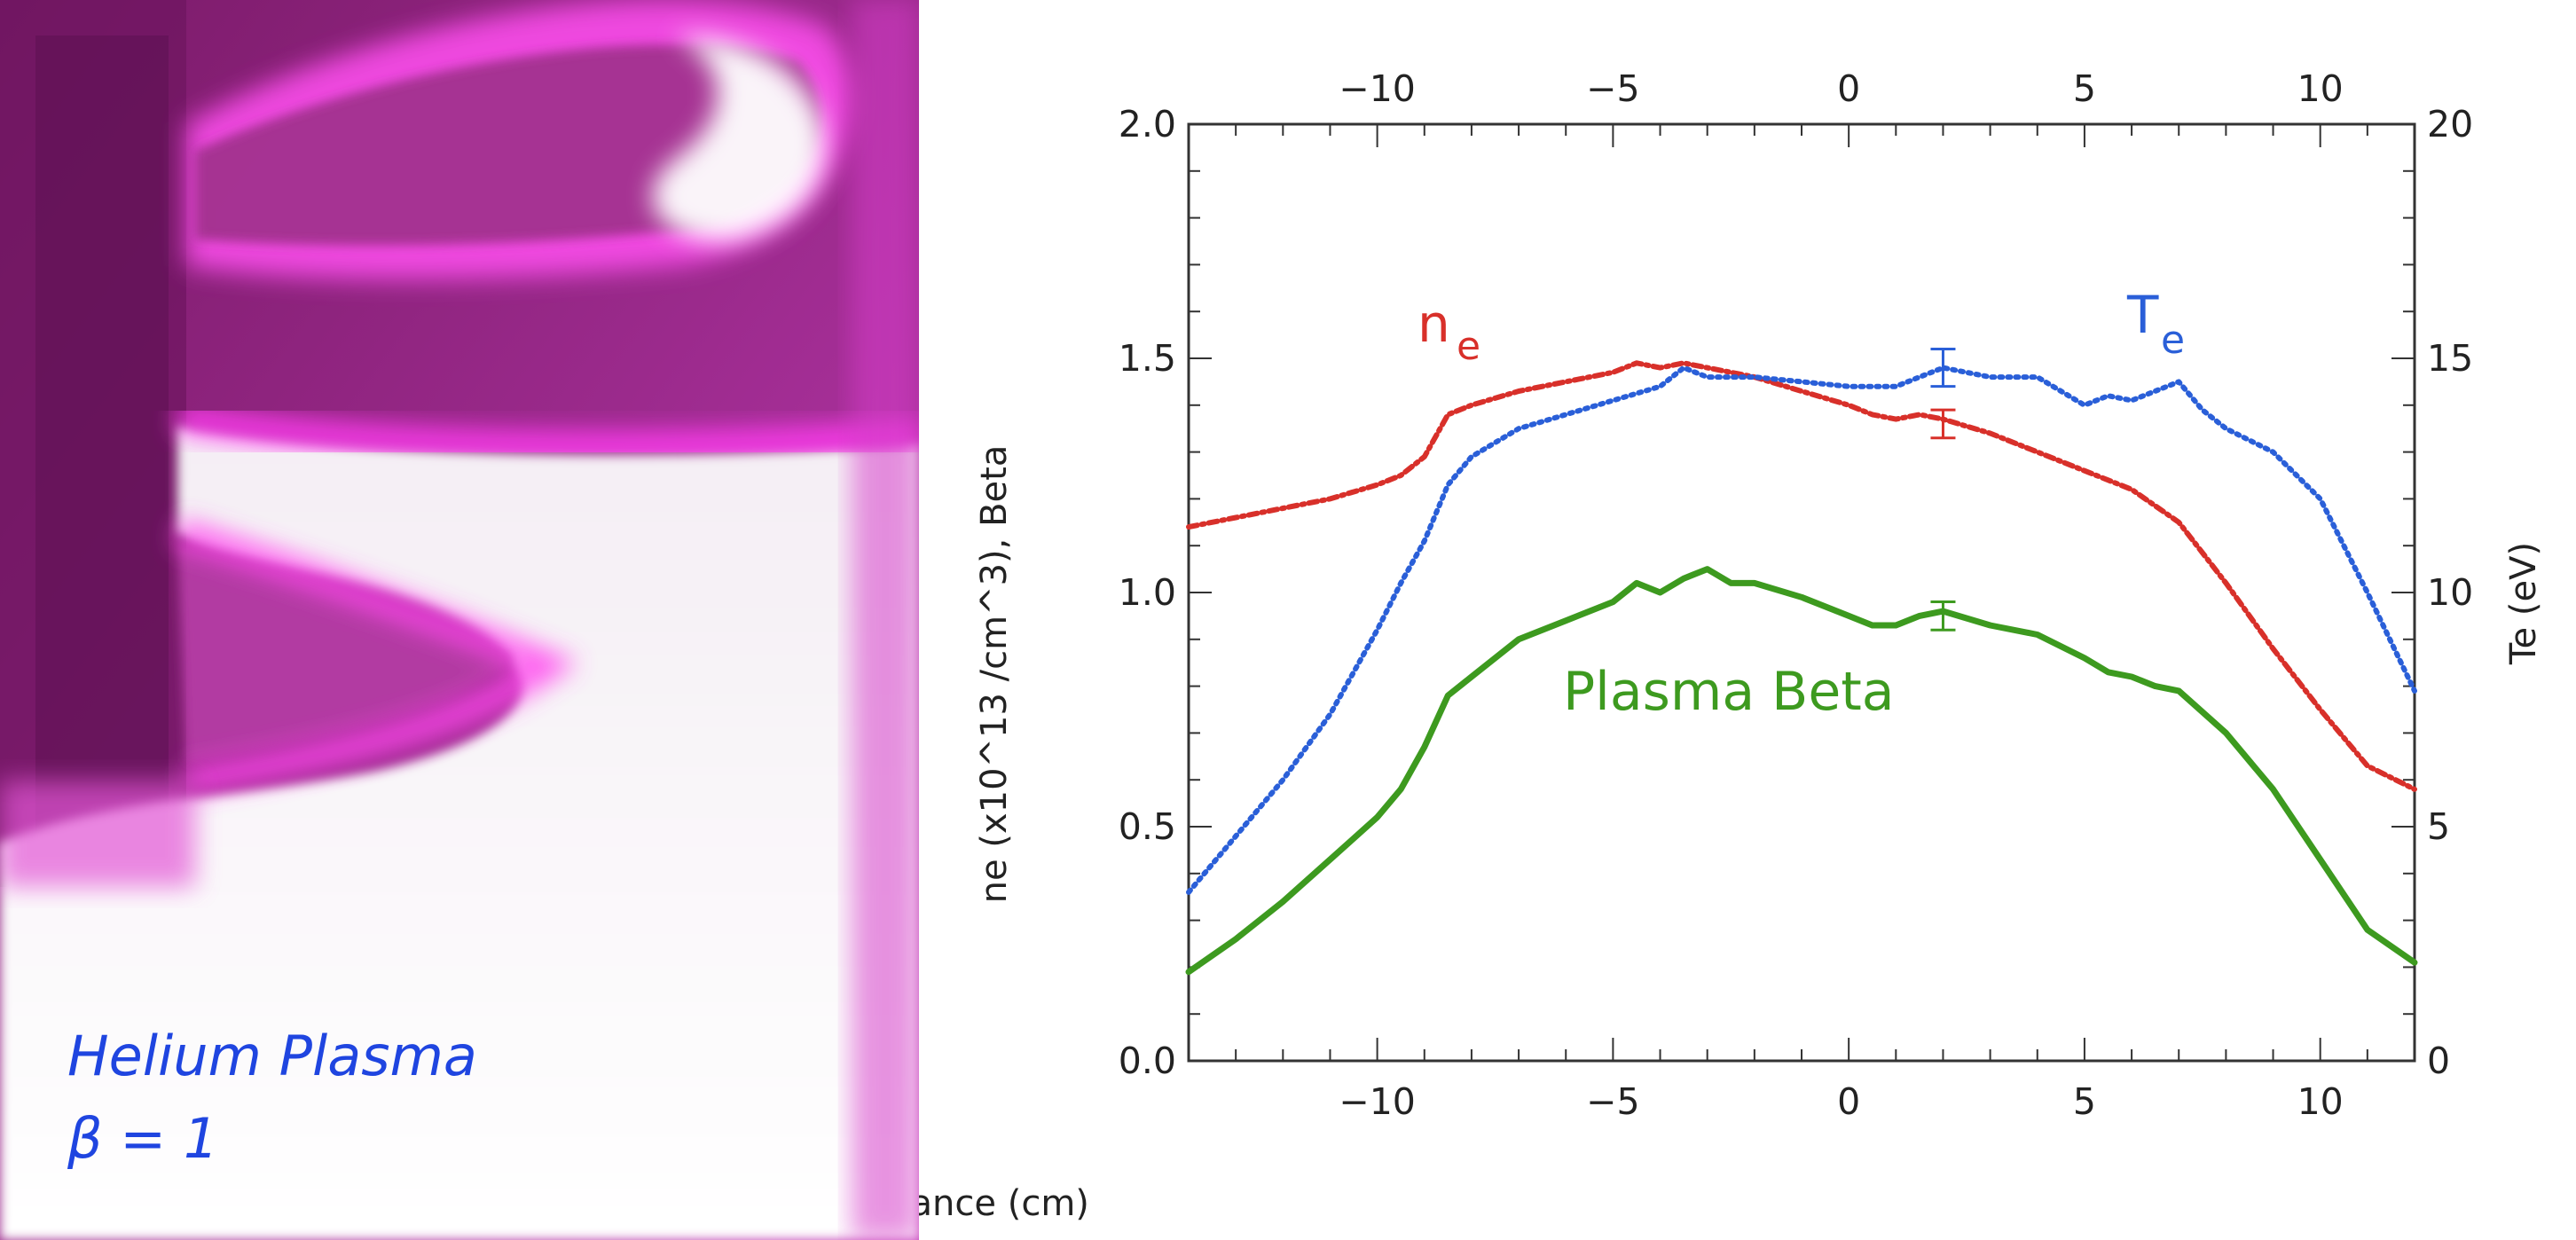  Describe the element at coordinates (2450, 124) in the screenshot. I see `y-right-tick-label: 20` at that location.